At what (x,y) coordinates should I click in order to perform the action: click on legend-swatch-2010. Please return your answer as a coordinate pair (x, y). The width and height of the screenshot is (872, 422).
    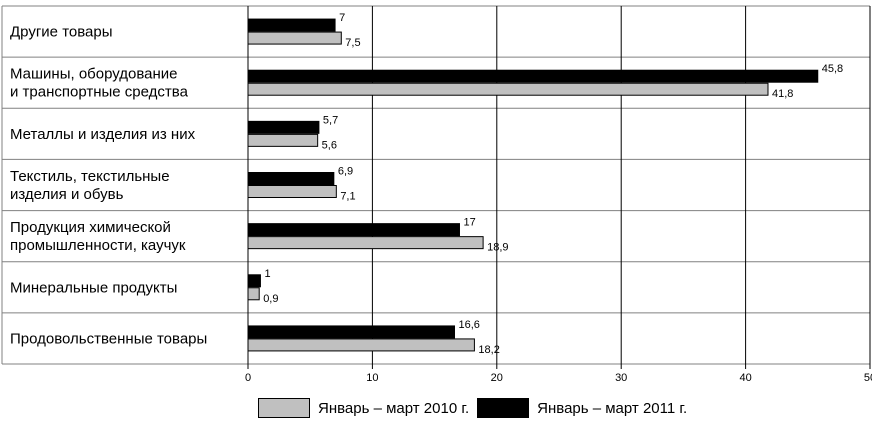
    Looking at the image, I should click on (284, 408).